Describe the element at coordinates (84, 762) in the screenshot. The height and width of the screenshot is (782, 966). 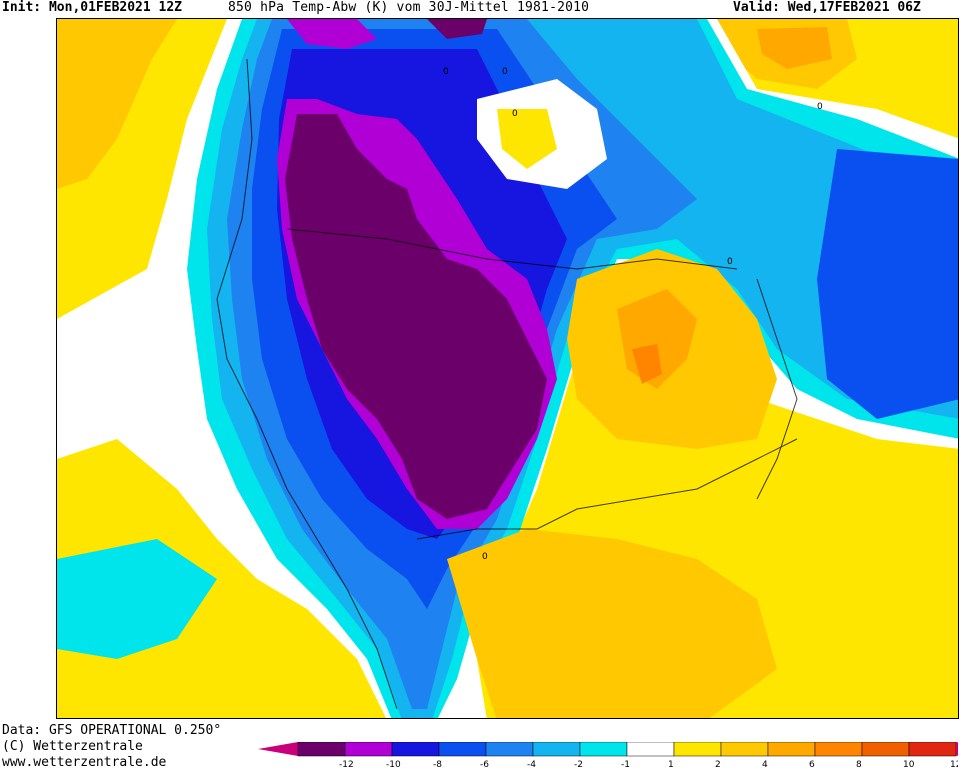
I see `website-link: www.wetterzentrale.de` at that location.